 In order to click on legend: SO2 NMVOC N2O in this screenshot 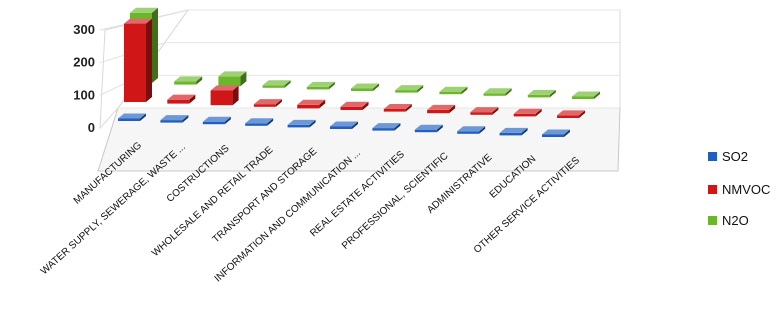, I will do `click(739, 188)`.